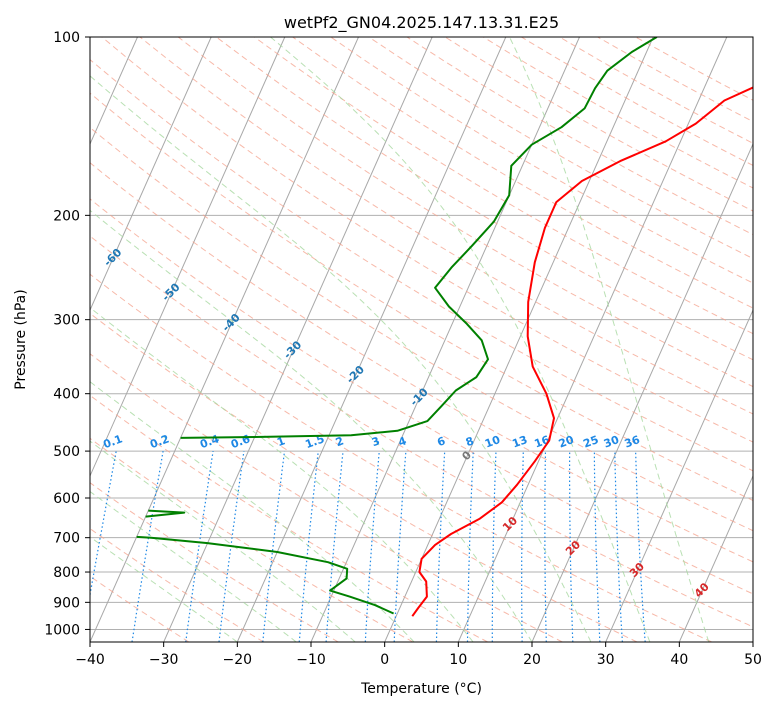  Describe the element at coordinates (281, 441) in the screenshot. I see `mixing-ratio-label: 1` at that location.